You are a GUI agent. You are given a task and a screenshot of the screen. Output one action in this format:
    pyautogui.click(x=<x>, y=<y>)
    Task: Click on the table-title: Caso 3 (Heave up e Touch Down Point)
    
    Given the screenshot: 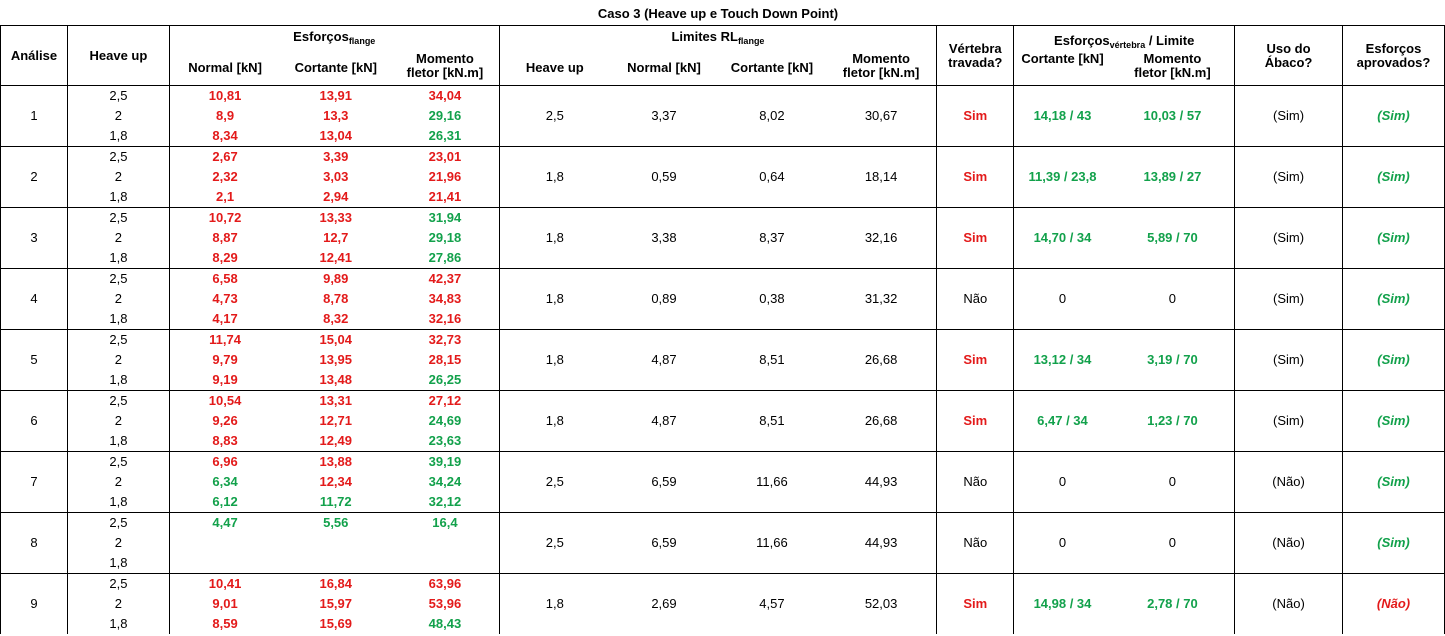 What is the action you would take?
    pyautogui.click(x=718, y=13)
    